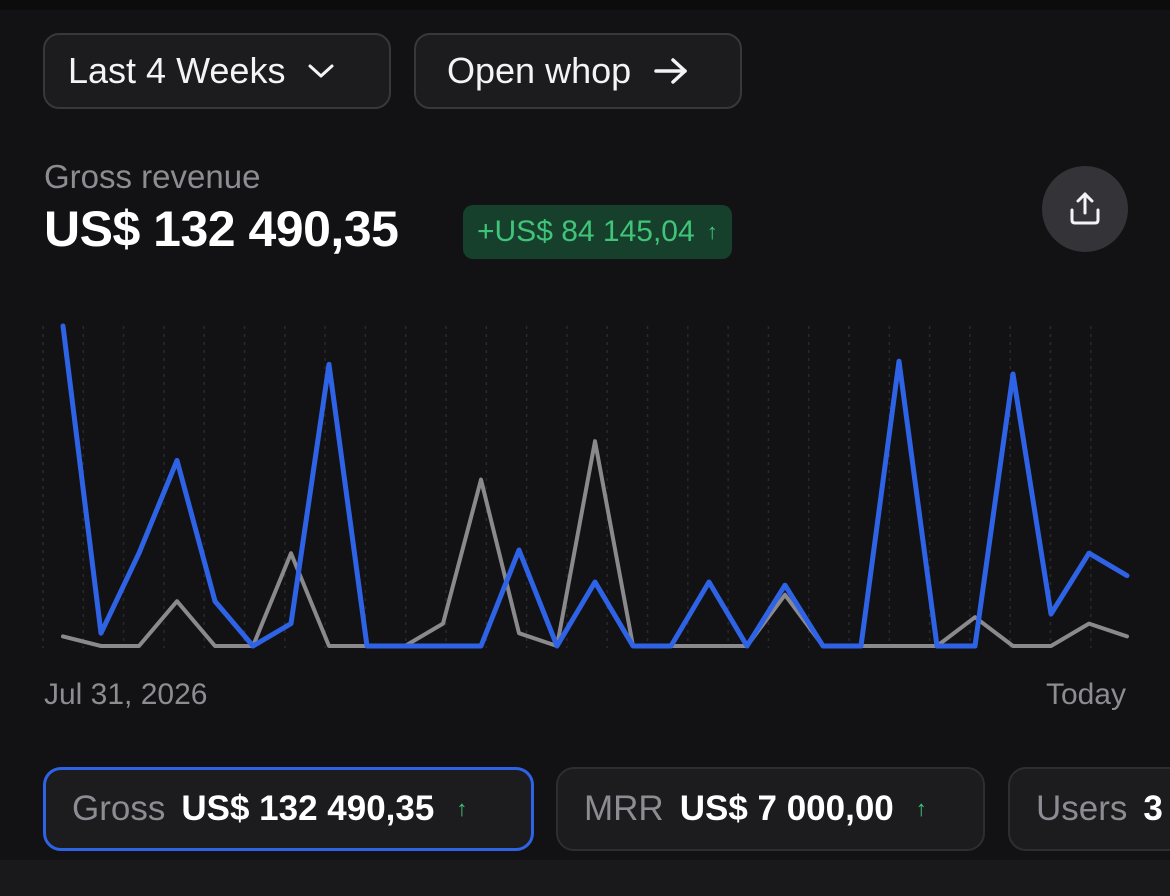  I want to click on stat-card-value: US$ 132 490,35, so click(308, 808).